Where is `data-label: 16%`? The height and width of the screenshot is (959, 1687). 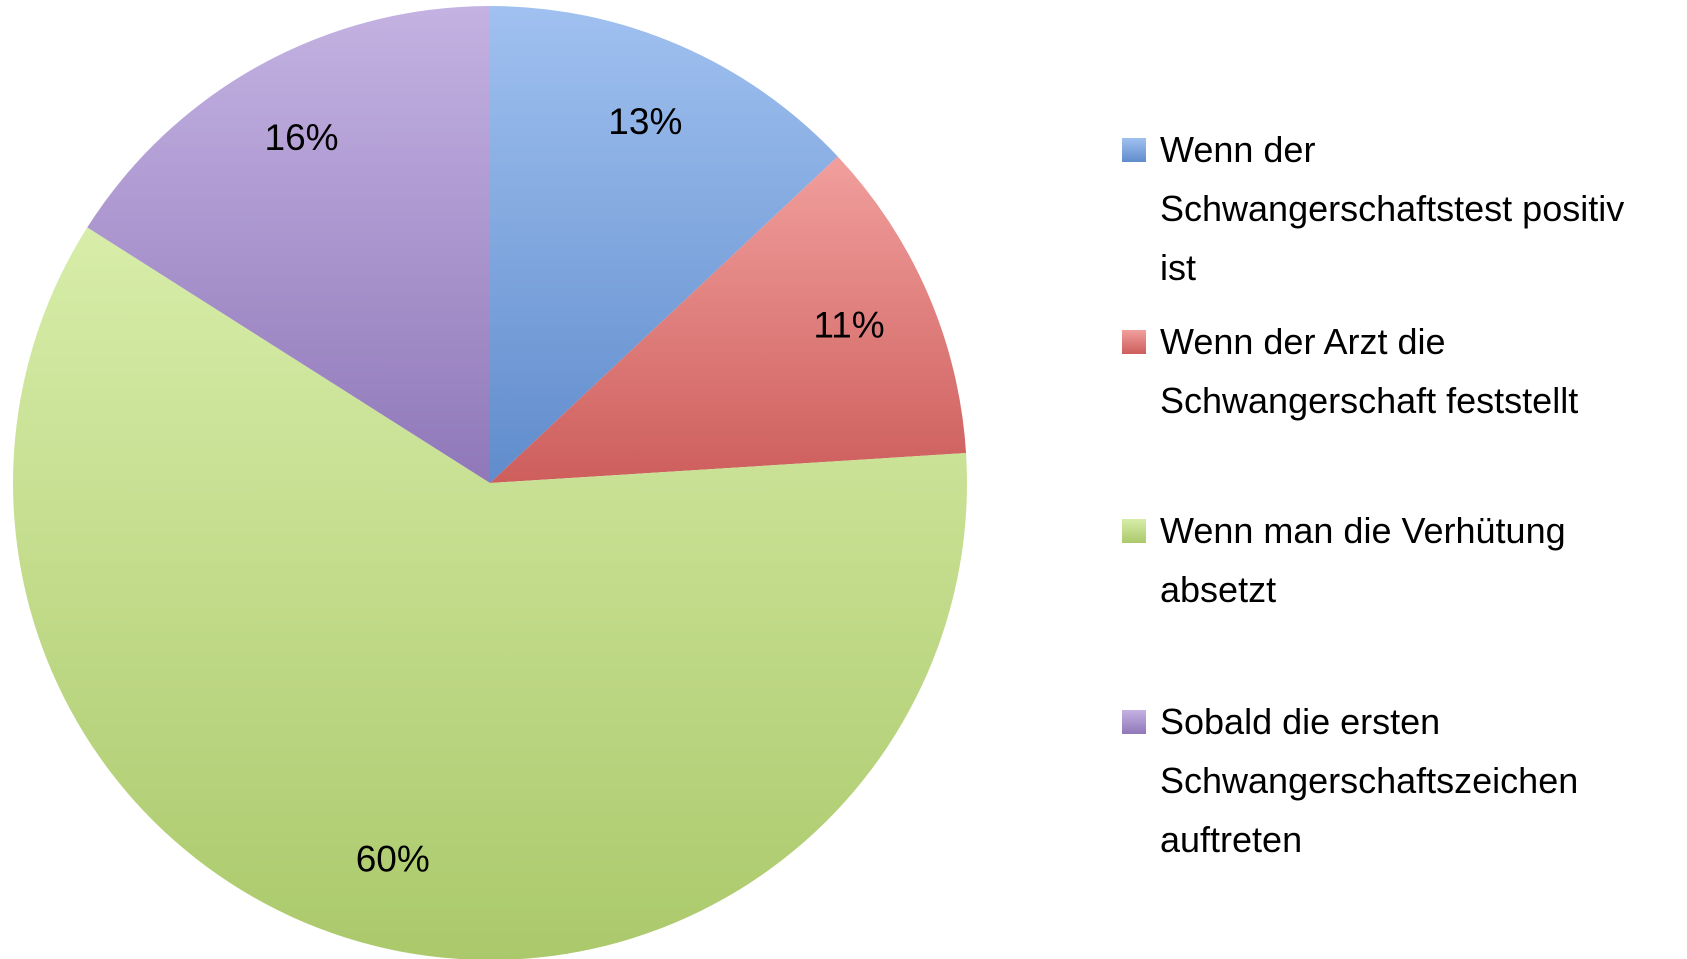
data-label: 16% is located at coordinates (302, 137).